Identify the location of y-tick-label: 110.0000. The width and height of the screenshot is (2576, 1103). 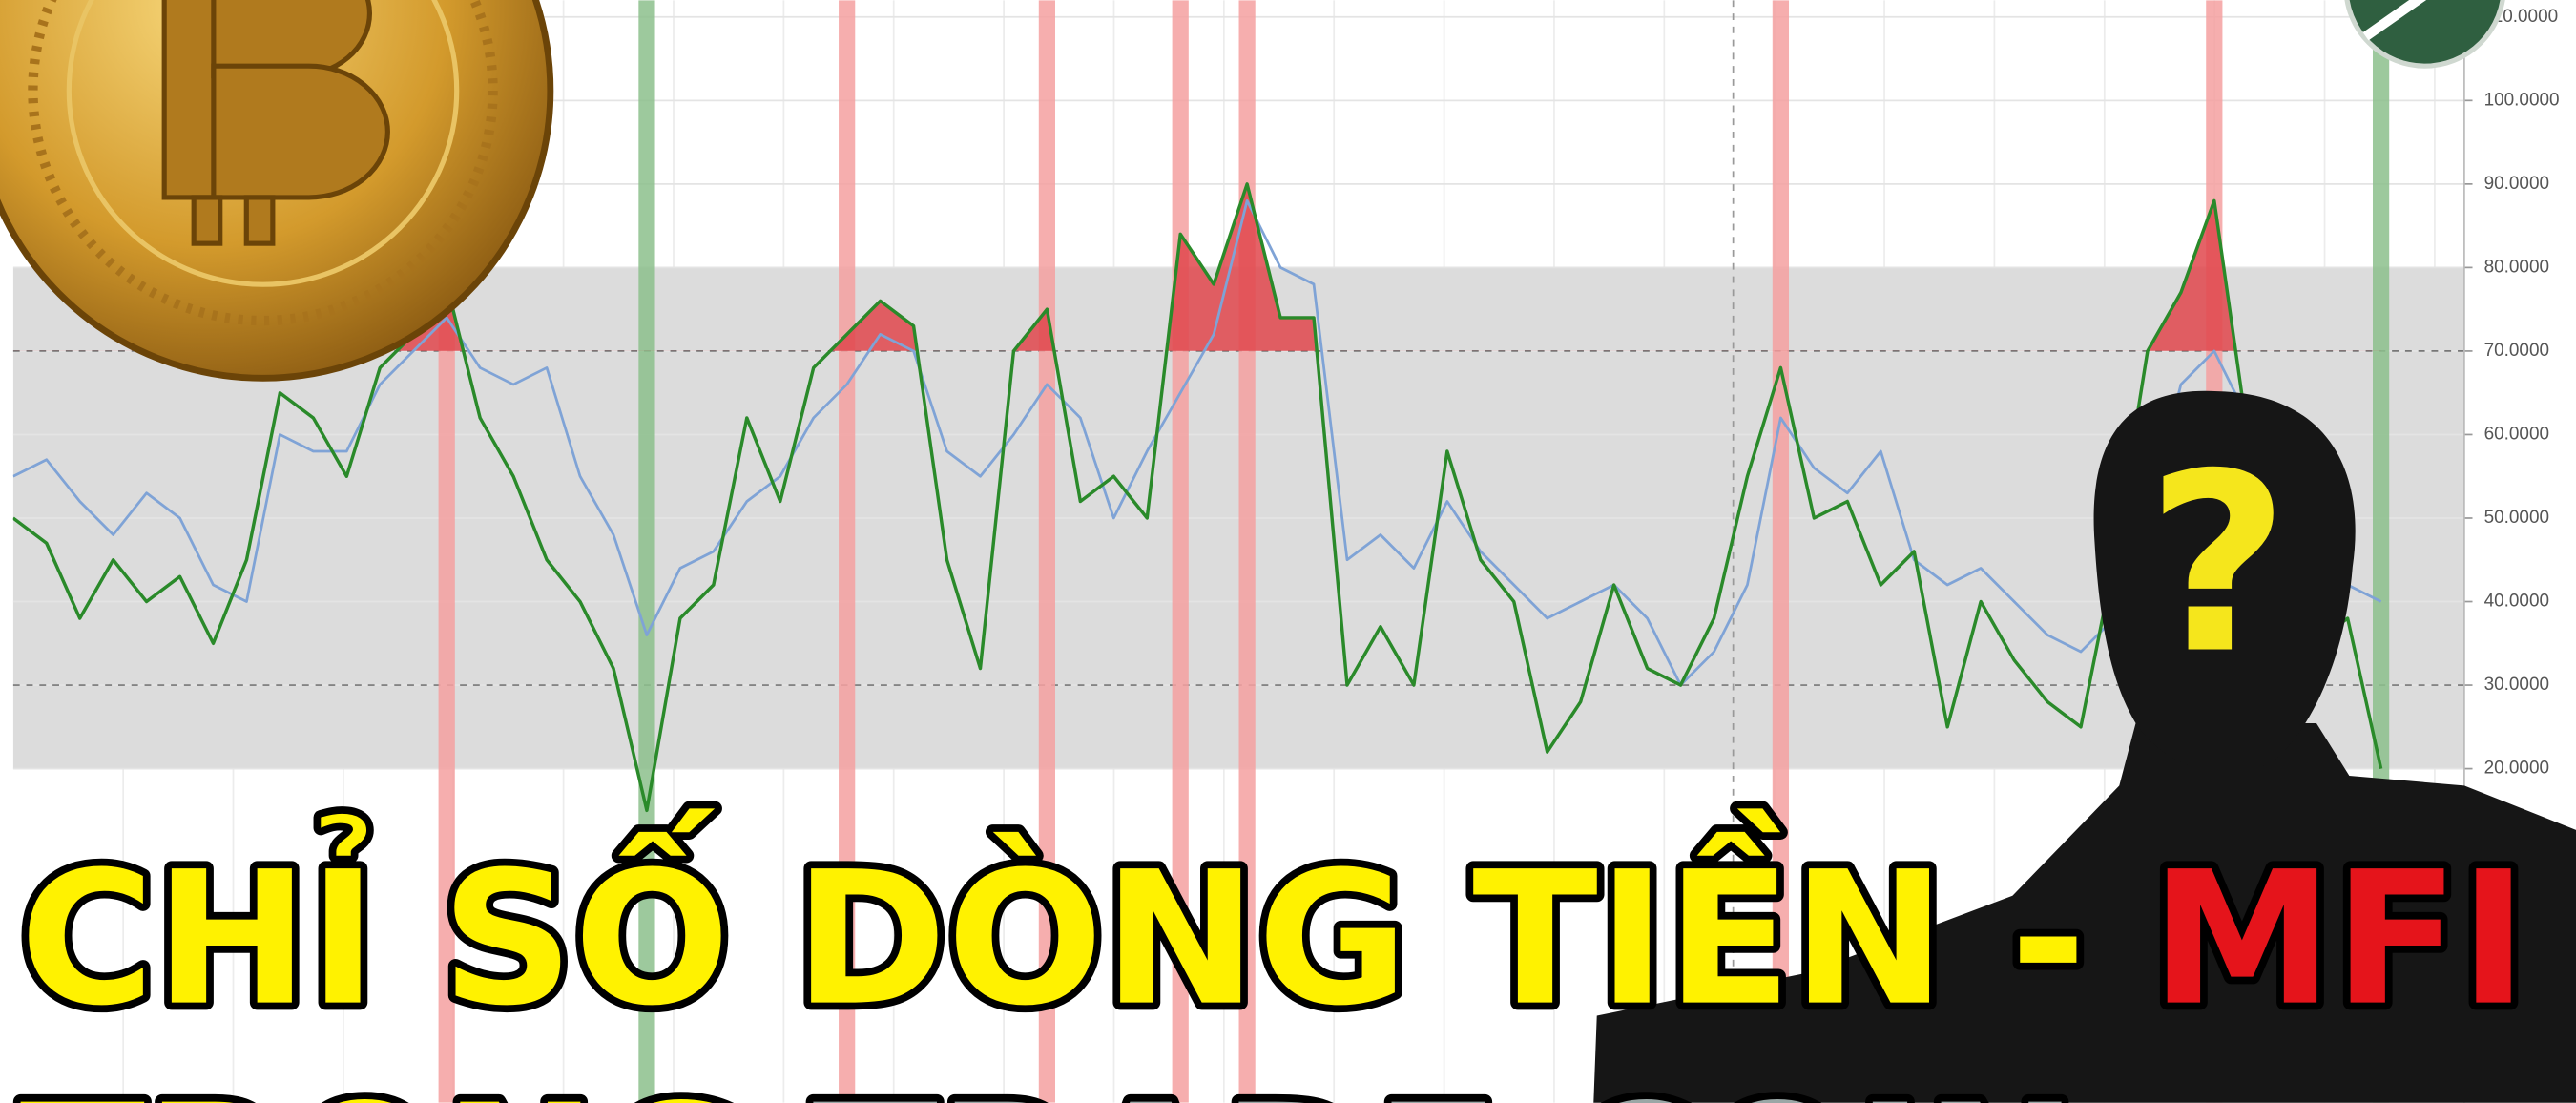
(2521, 17).